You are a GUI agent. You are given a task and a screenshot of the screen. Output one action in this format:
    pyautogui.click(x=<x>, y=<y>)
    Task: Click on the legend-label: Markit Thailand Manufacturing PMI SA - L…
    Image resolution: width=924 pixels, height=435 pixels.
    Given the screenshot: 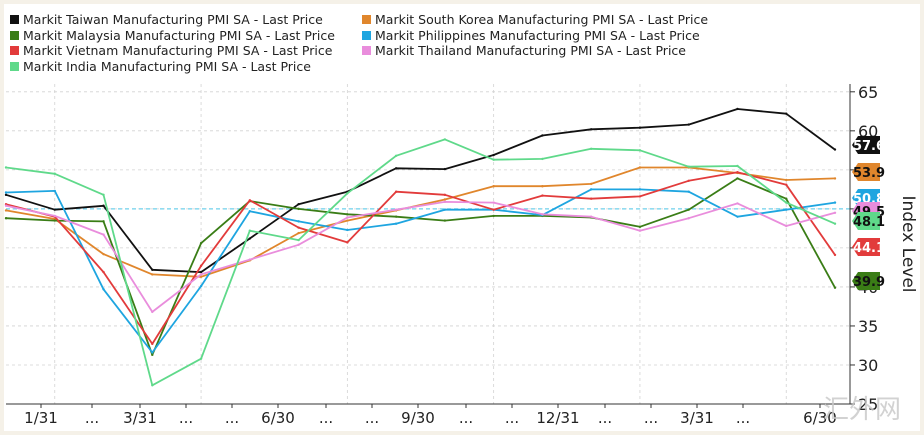 What is the action you would take?
    pyautogui.click(x=530, y=50)
    